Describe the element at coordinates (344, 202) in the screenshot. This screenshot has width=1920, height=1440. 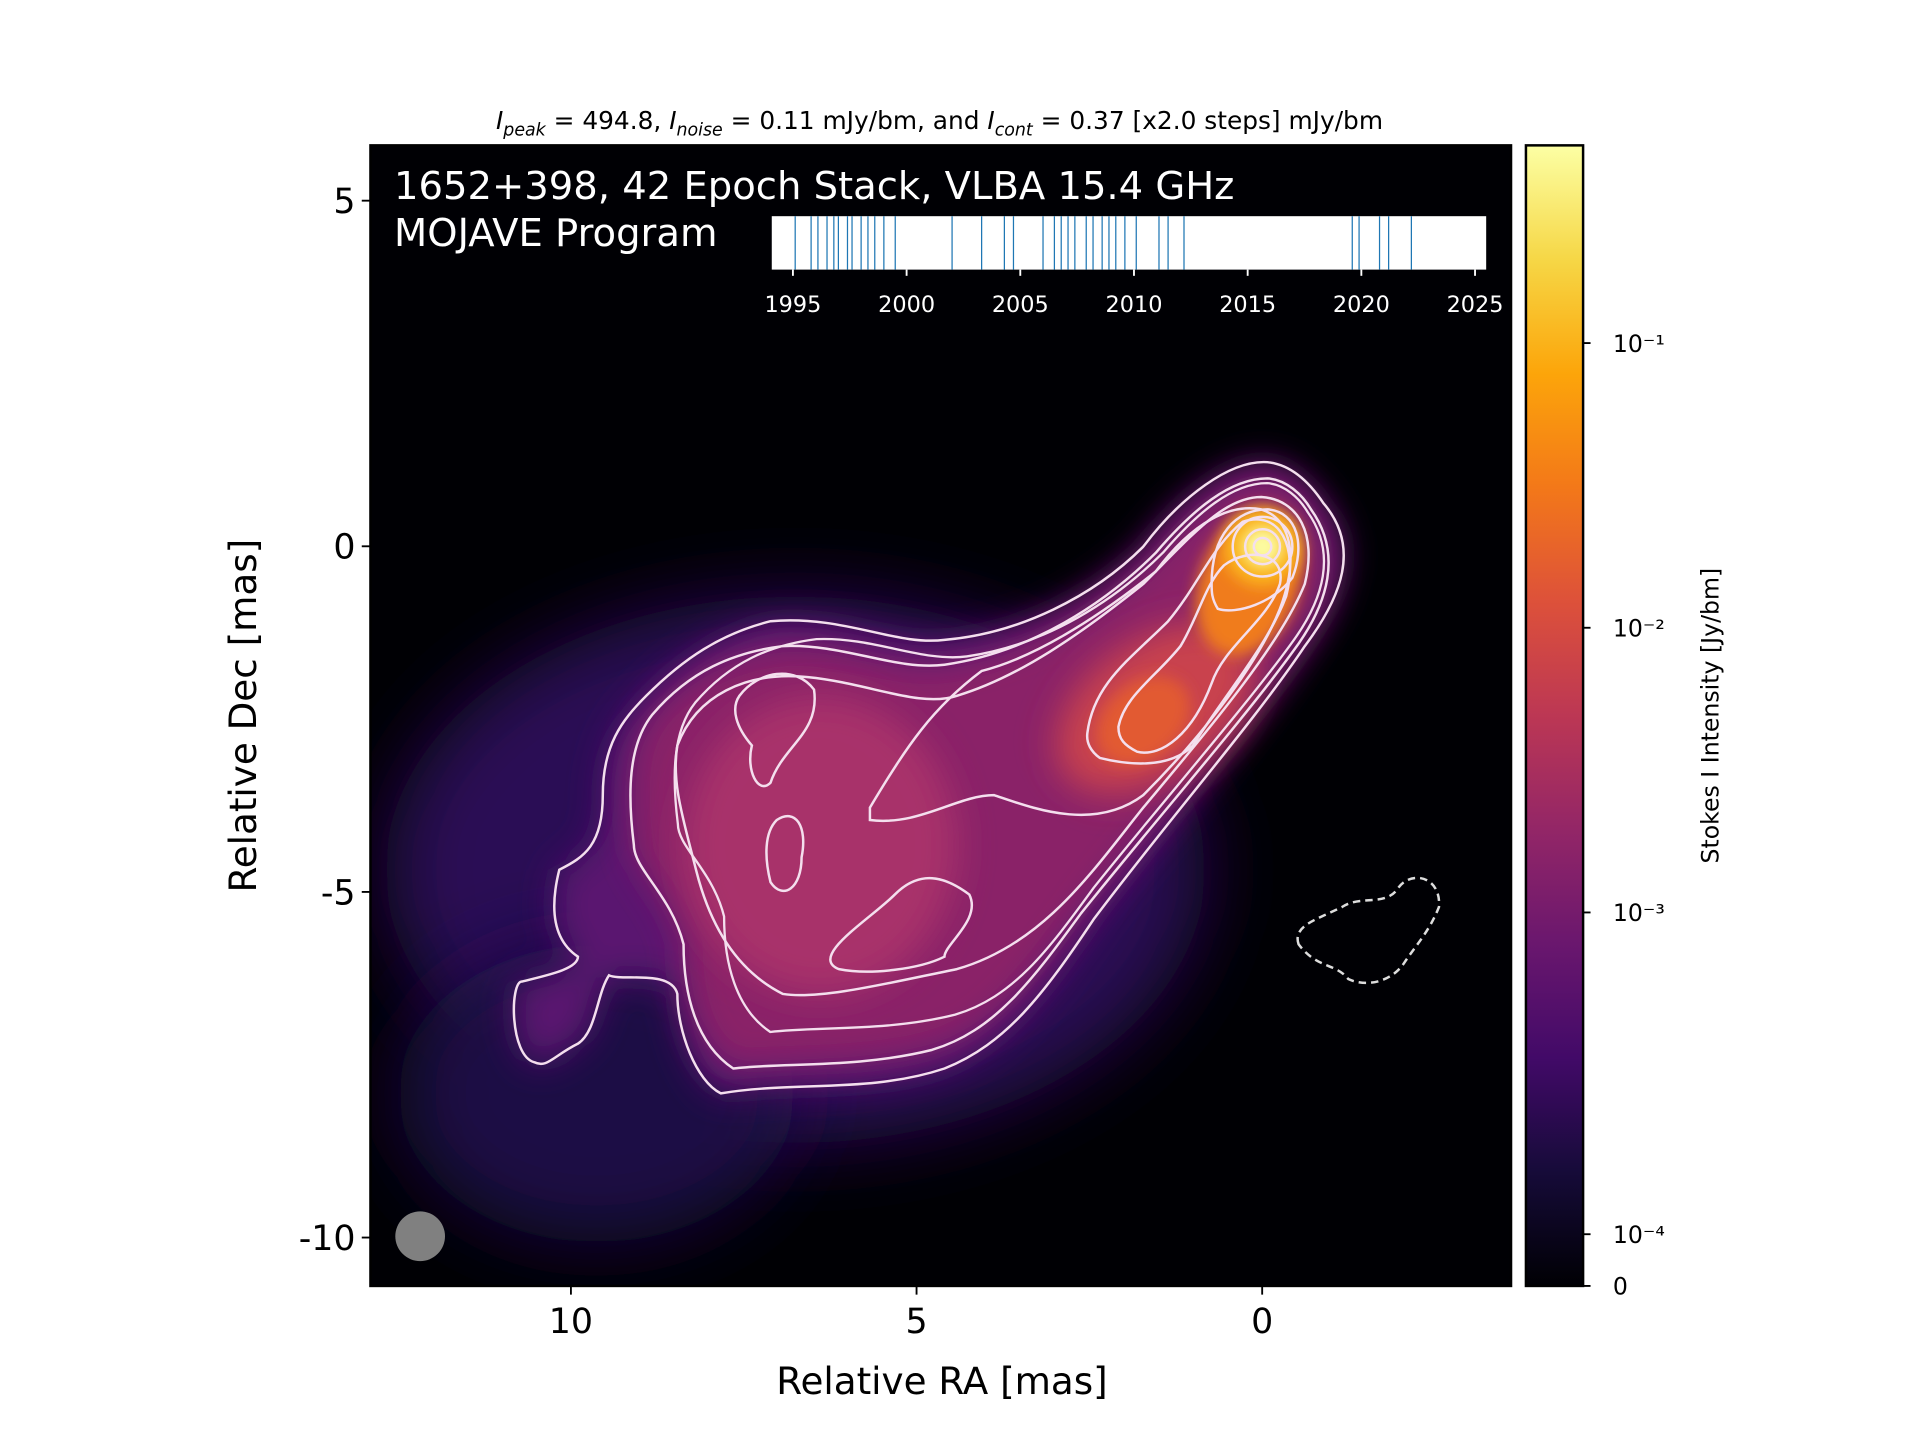
I see `y-tick-label: 5` at that location.